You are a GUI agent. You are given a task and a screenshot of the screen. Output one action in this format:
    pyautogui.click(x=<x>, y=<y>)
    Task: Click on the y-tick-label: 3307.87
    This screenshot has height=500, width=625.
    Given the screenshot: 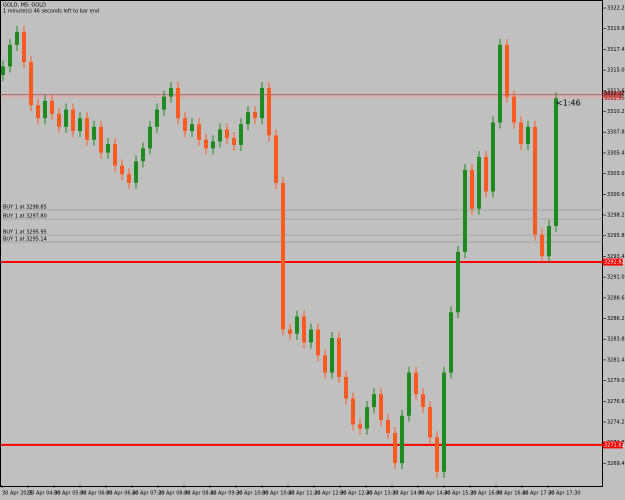 What is the action you would take?
    pyautogui.click(x=616, y=133)
    